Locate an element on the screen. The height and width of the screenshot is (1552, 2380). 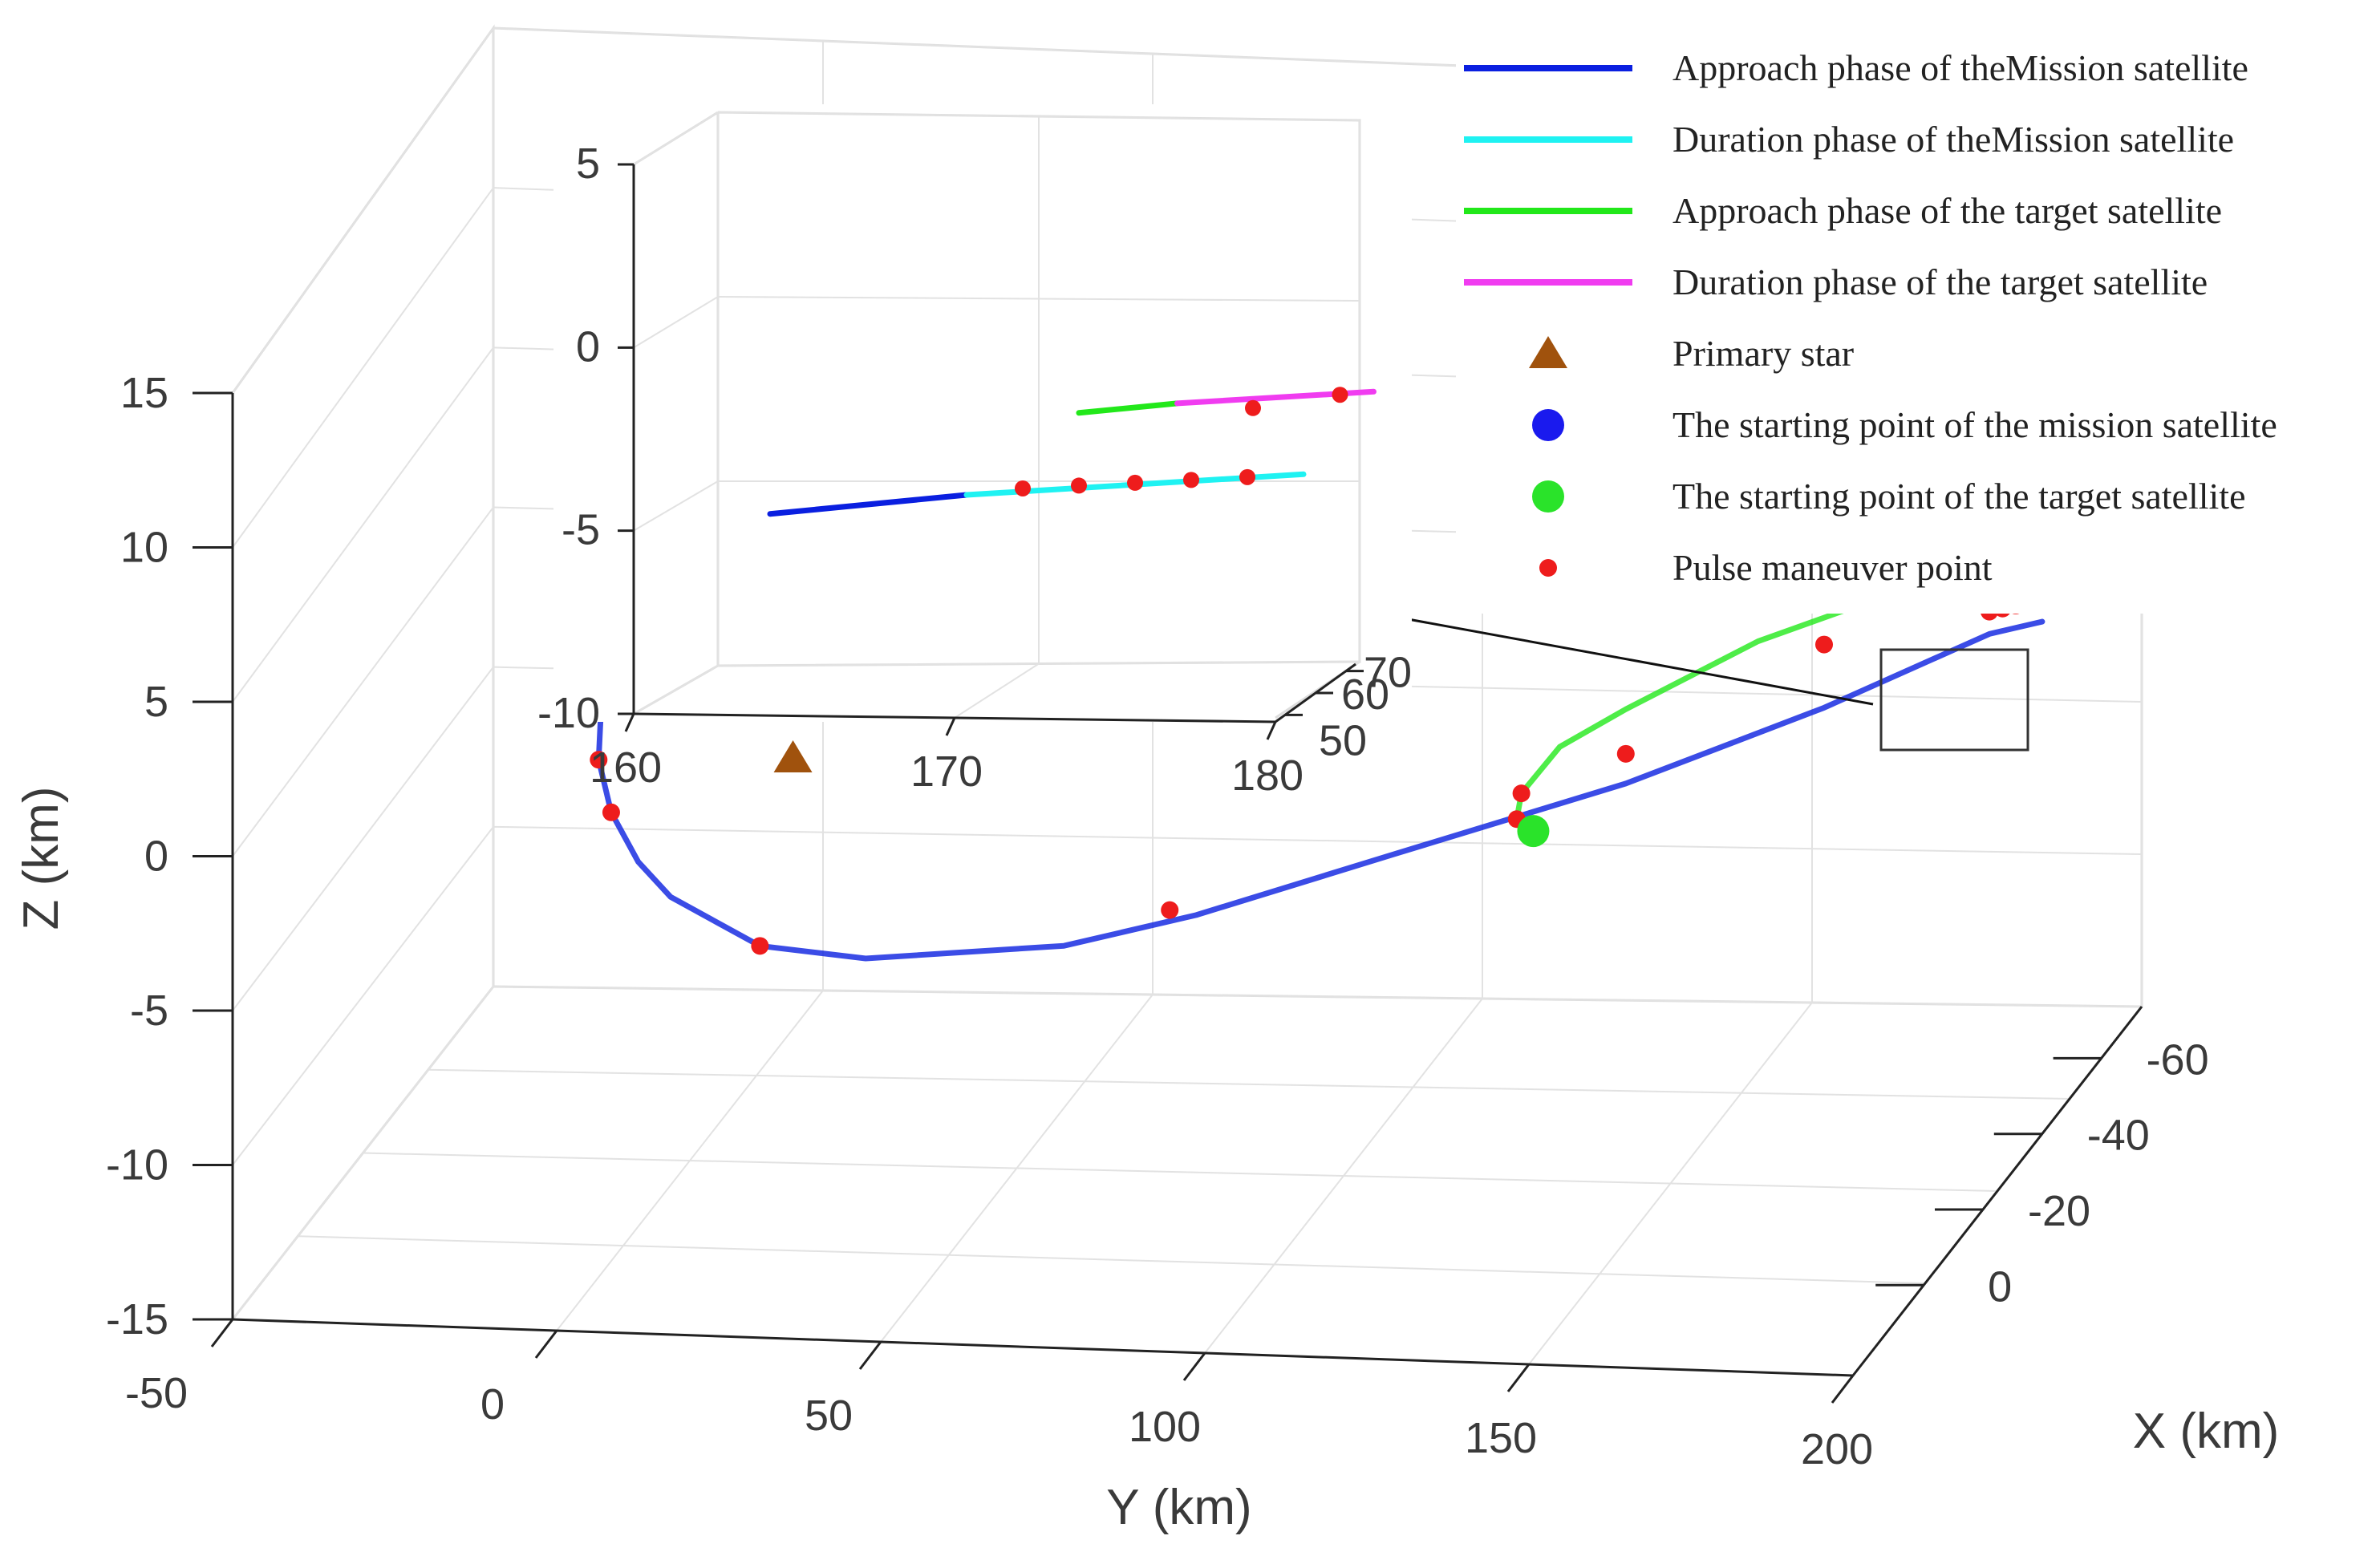
series-line is located at coordinates (1713, 702).